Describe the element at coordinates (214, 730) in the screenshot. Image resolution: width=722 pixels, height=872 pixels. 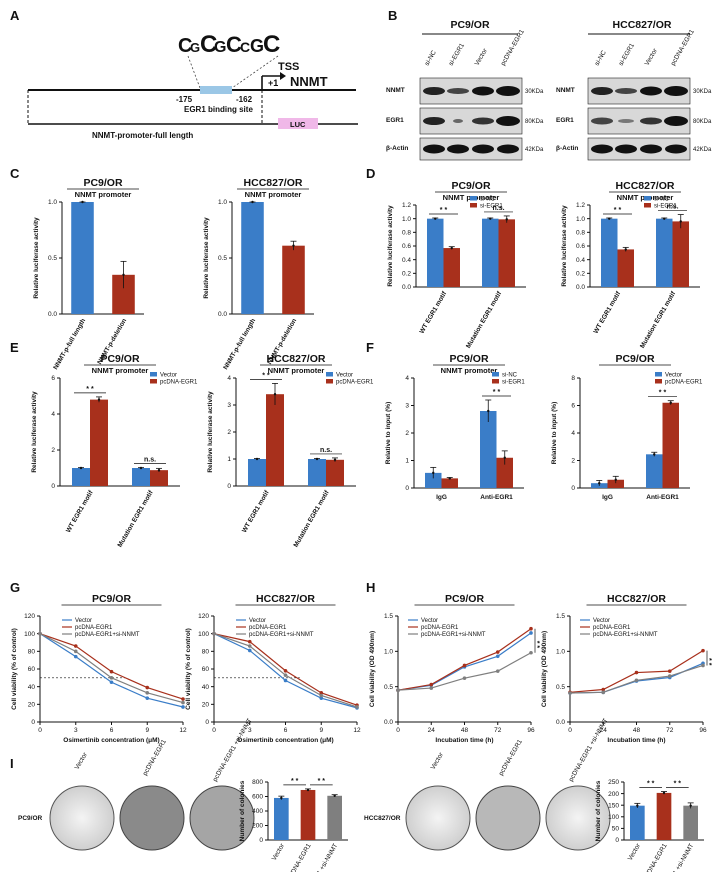
I see `x-tick-label: 0` at that location.